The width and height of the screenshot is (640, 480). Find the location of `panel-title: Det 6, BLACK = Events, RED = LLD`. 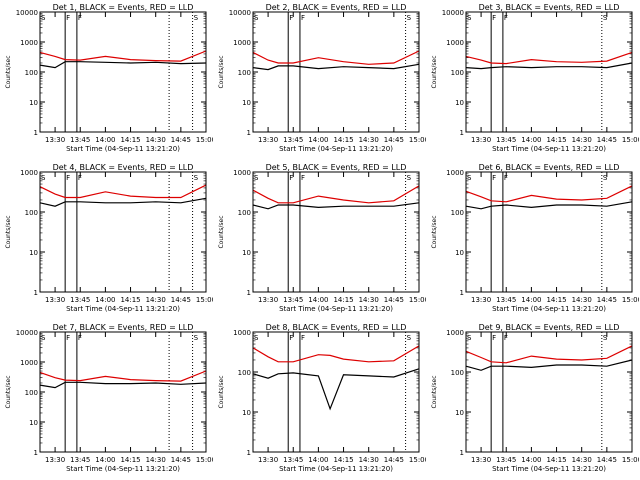

panel-title: Det 6, BLACK = Events, RED = LLD is located at coordinates (549, 167).